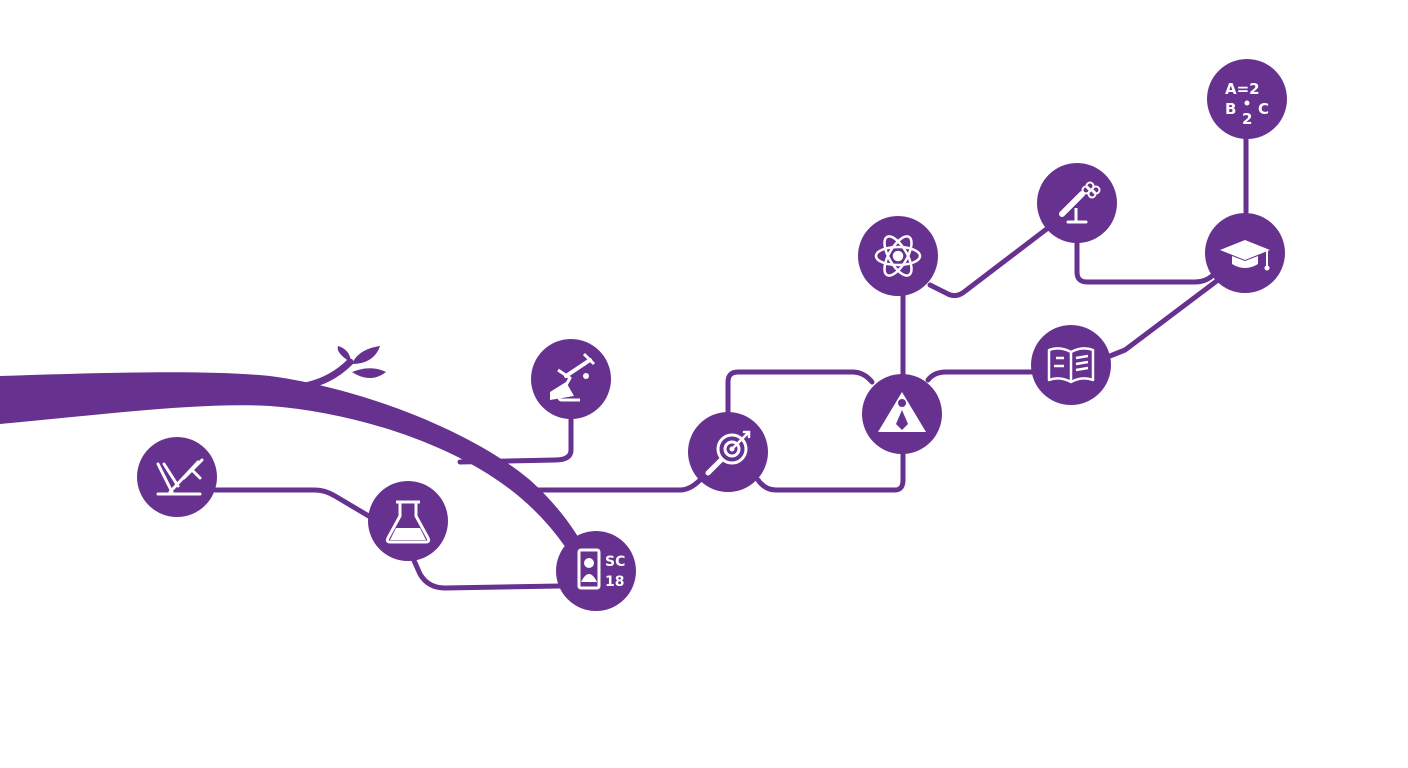 This screenshot has height=768, width=1408. What do you see at coordinates (614, 582) in the screenshot?
I see `id-card-text-line2: 18` at bounding box center [614, 582].